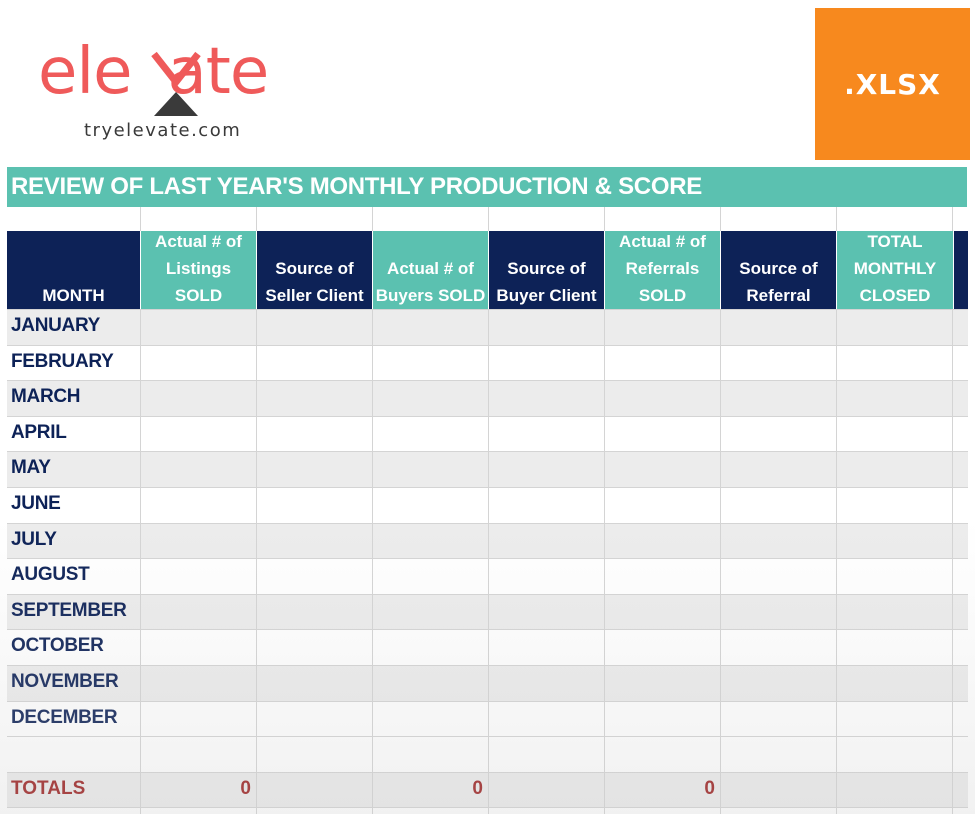  I want to click on month-label: JUNE, so click(36, 503).